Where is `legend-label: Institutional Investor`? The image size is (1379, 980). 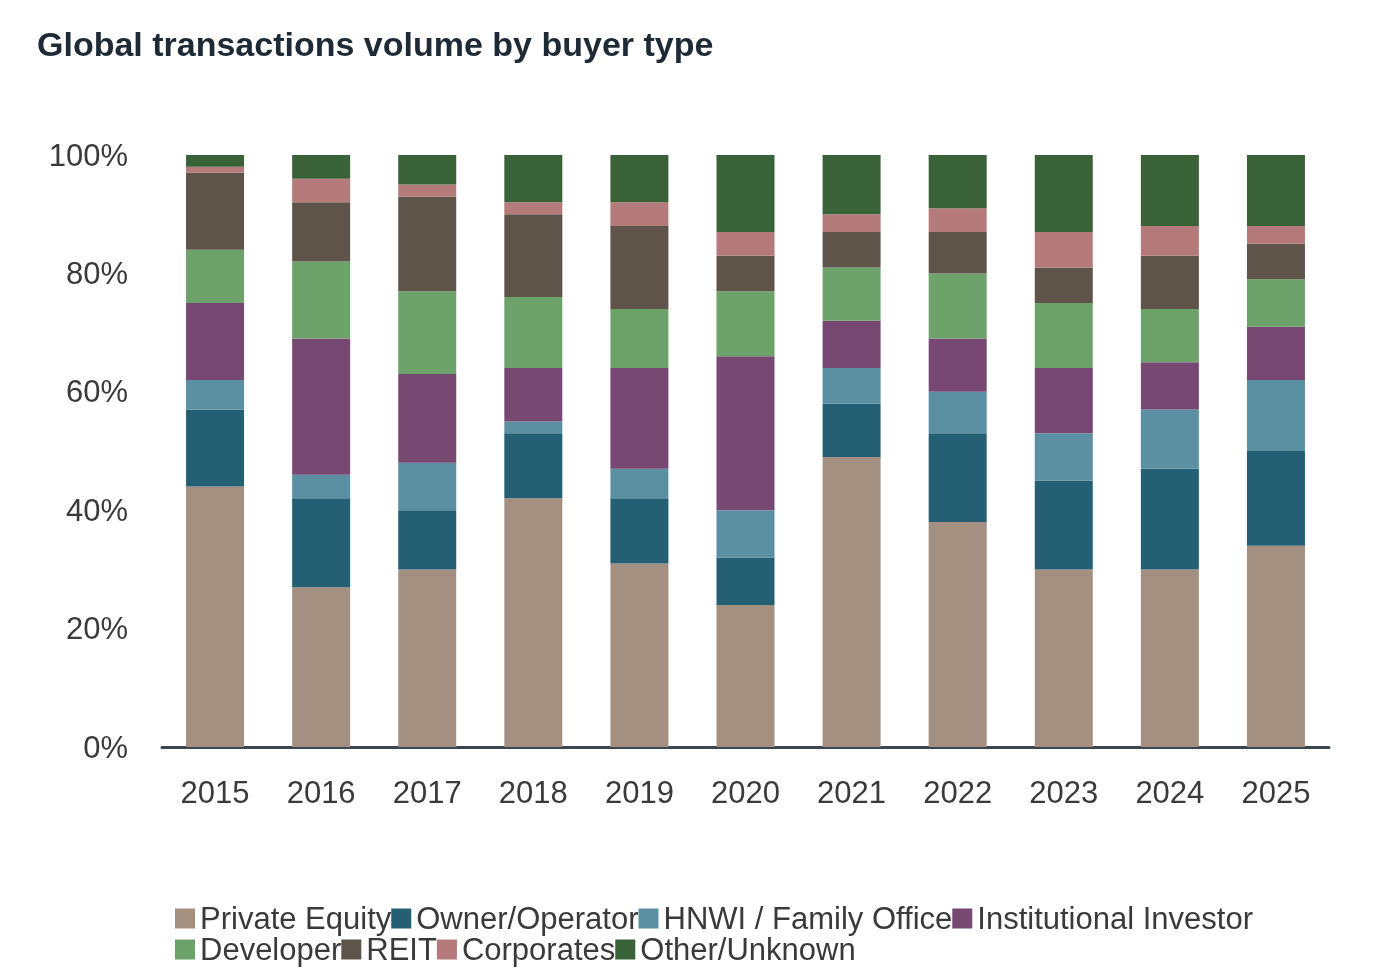
legend-label: Institutional Investor is located at coordinates (1115, 918).